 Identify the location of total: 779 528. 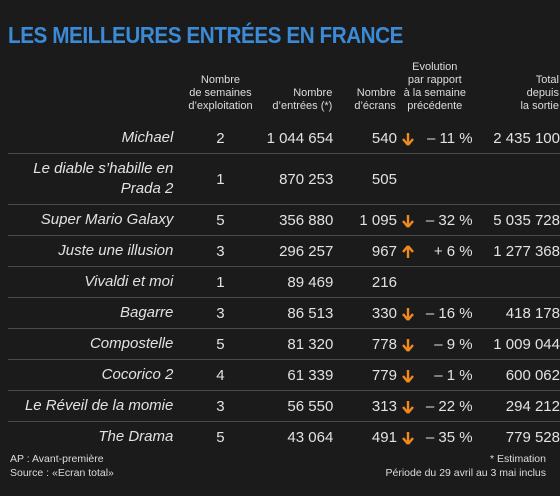
(532, 437).